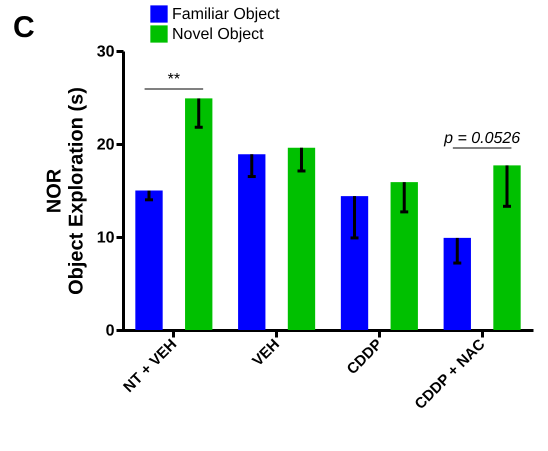  What do you see at coordinates (266, 353) in the screenshot?
I see `x-tick-label: VEH` at bounding box center [266, 353].